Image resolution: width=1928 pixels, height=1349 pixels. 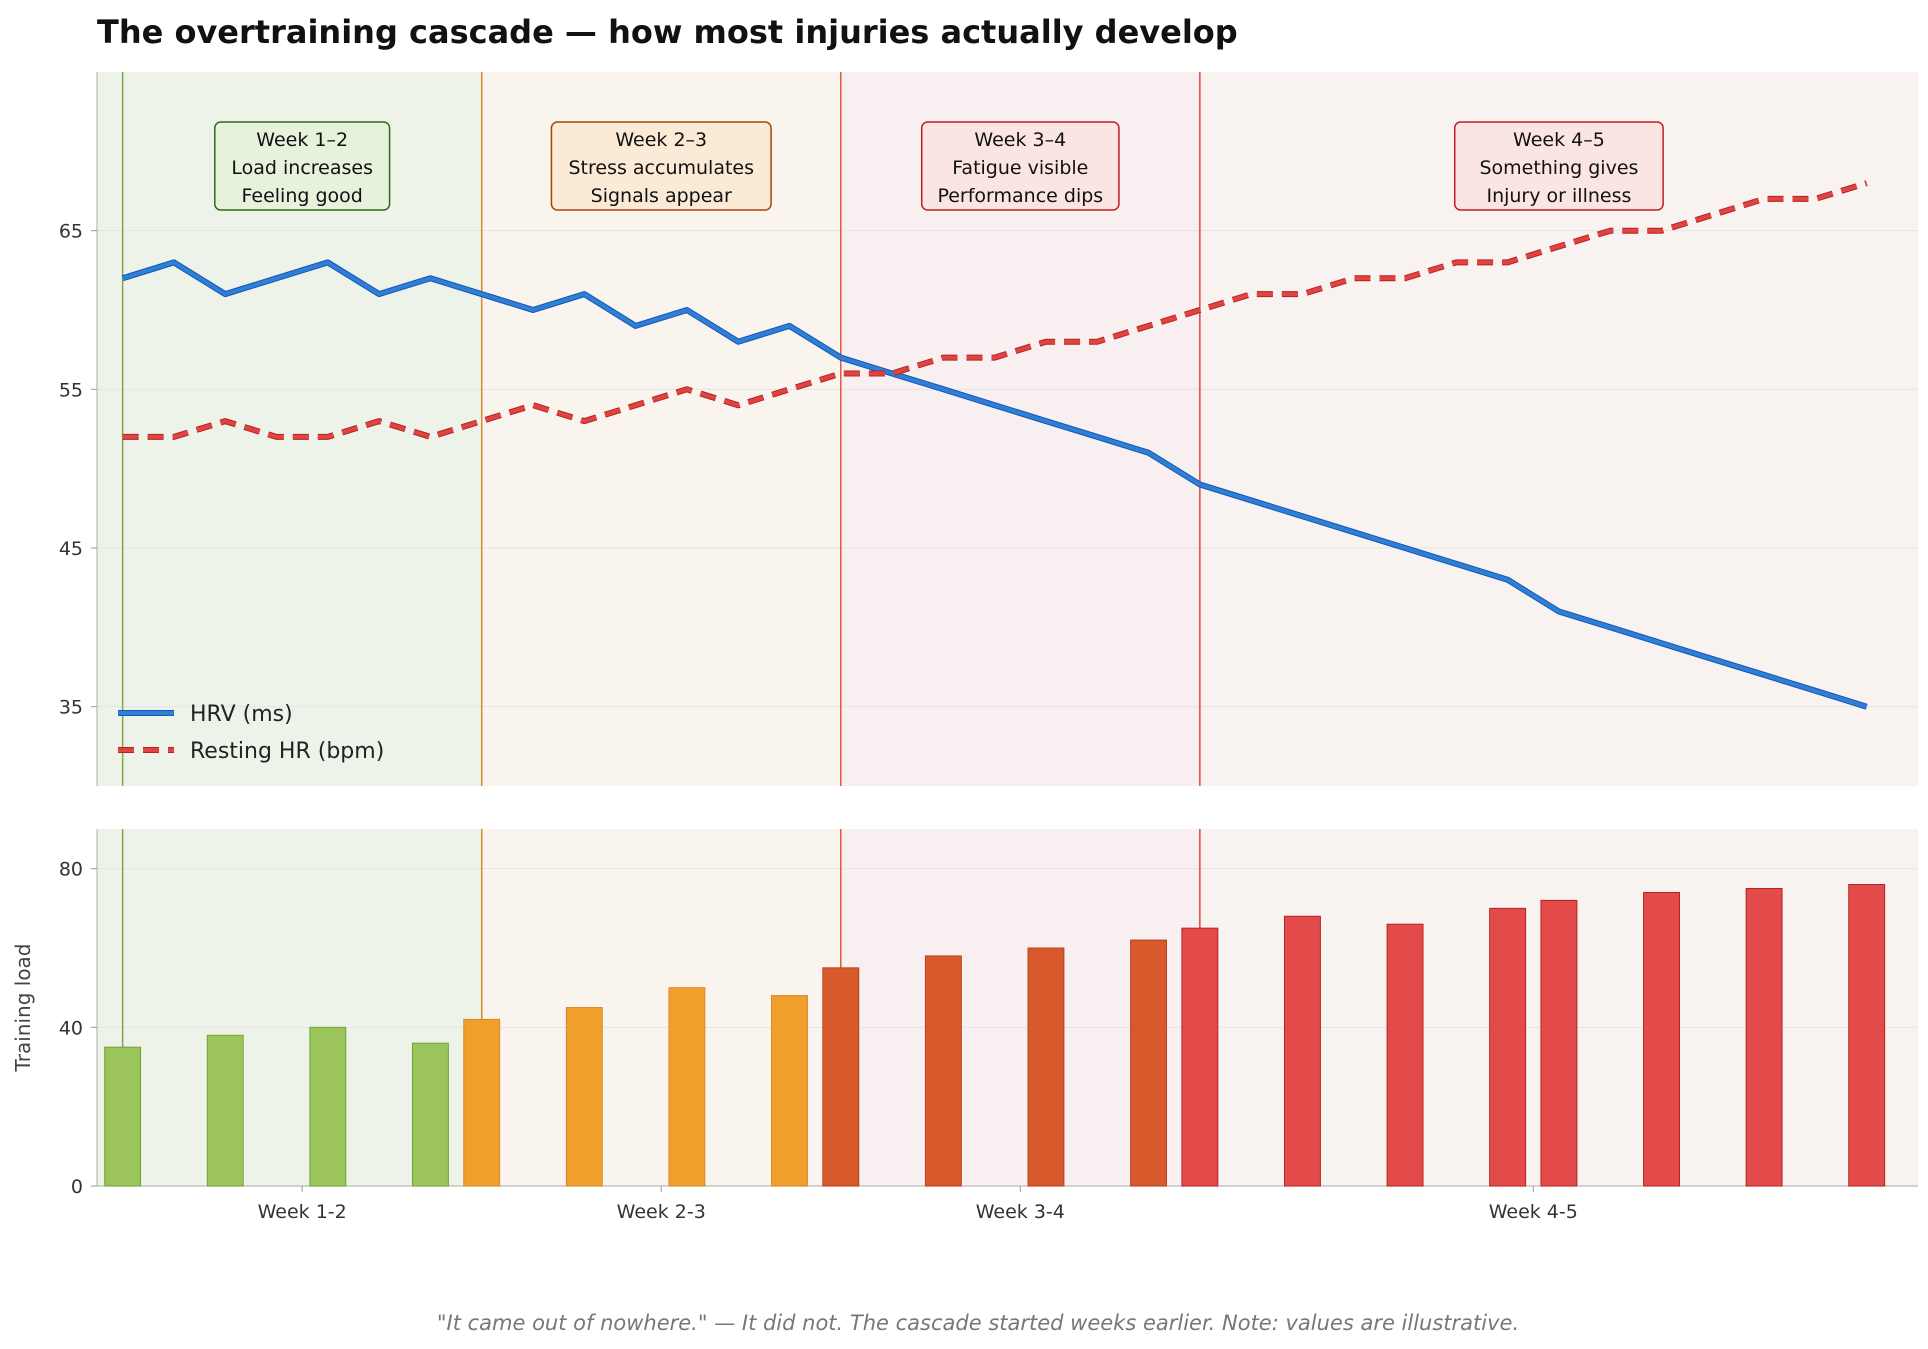 I want to click on legend-hrv-label: HRV (ms), so click(x=241, y=714).